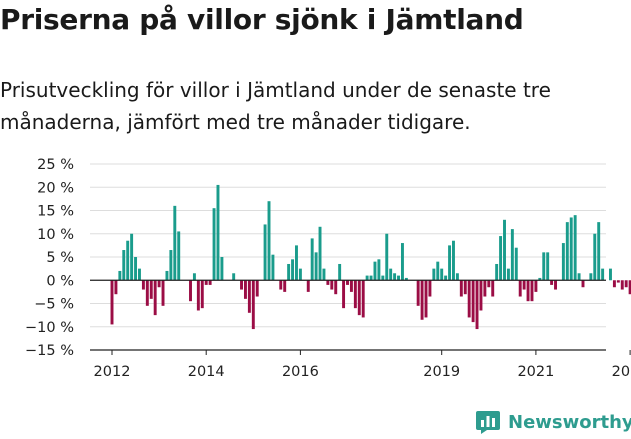  What do you see at coordinates (49, 258) in the screenshot?
I see `y-axis: −15 % −10 % −5 % 0 % 5 % 10 % 15 % 20 % 25 %` at bounding box center [49, 258].